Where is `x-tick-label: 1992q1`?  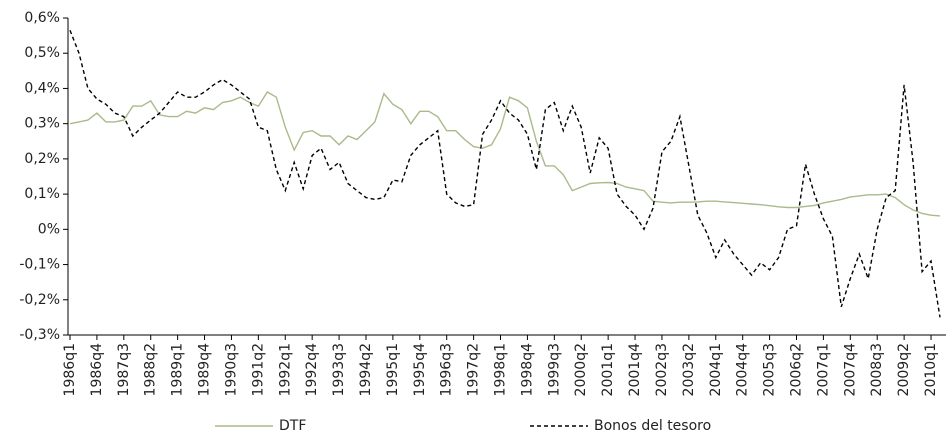 x-tick-label: 1992q1 is located at coordinates (285, 369).